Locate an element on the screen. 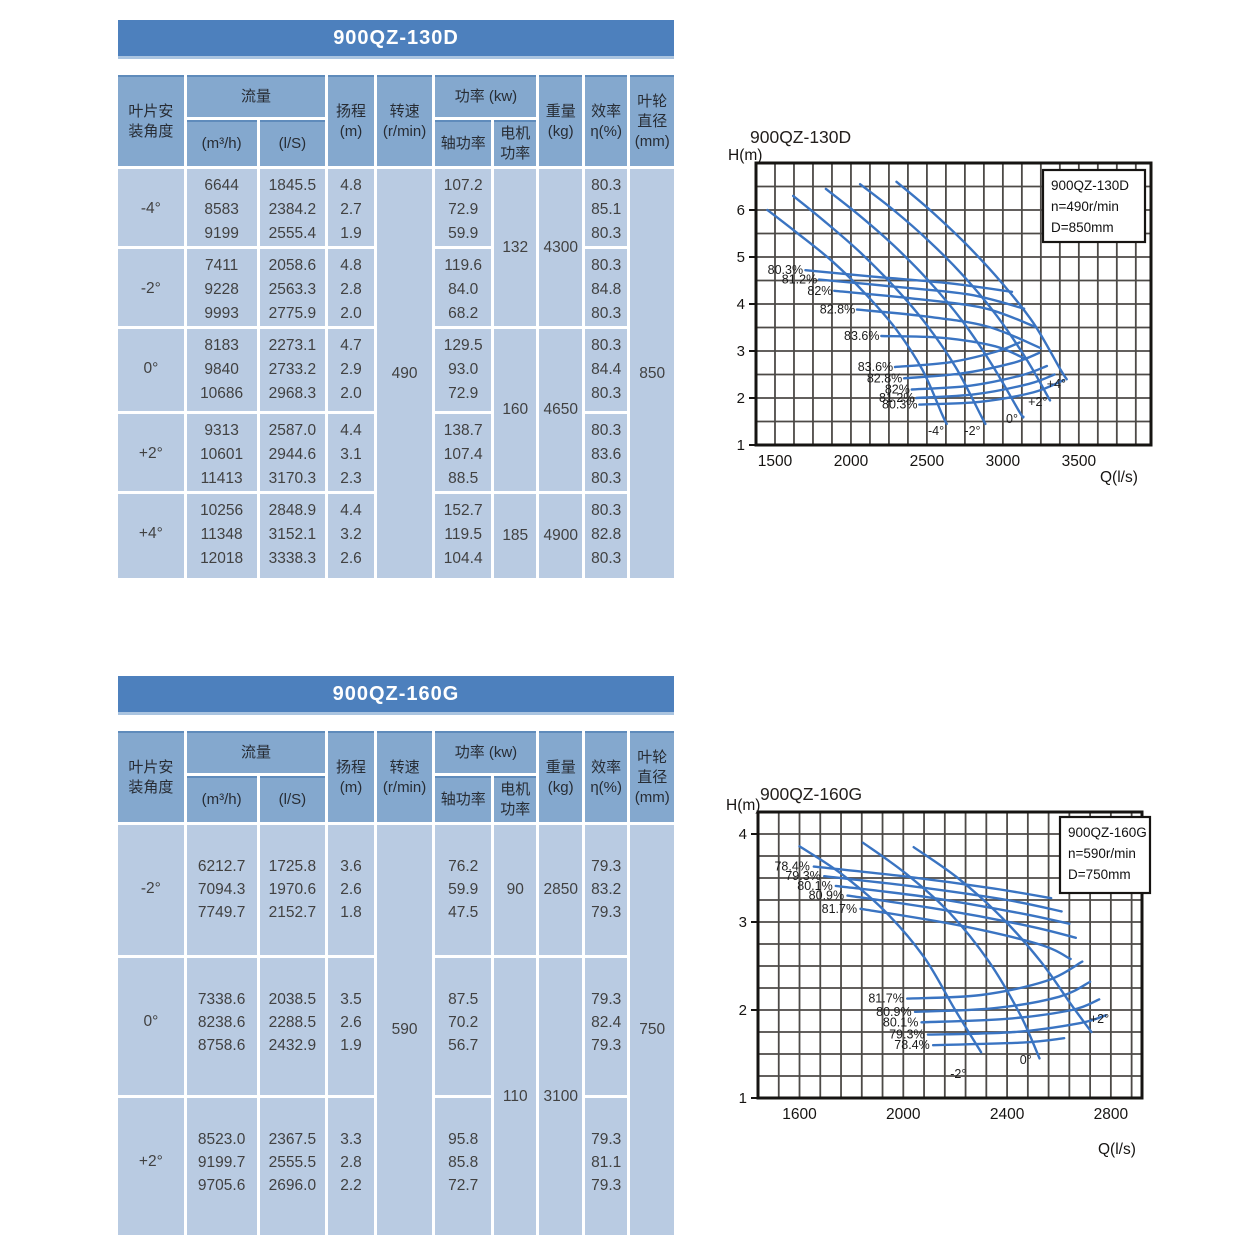 This screenshot has width=1258, height=1250. cell-shaft-power: 129.5 93.0 72.9 is located at coordinates (463, 370).